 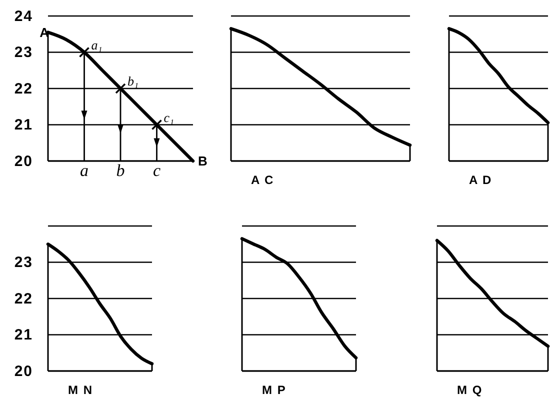 What do you see at coordinates (169, 117) in the screenshot?
I see `annotation: c₁` at bounding box center [169, 117].